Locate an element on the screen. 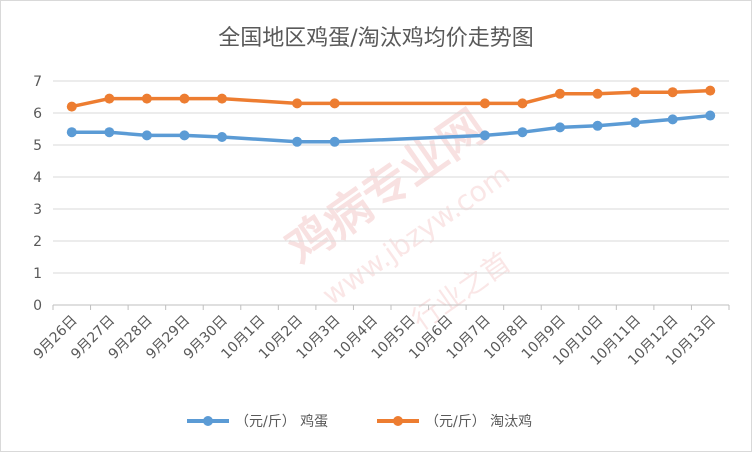 Image resolution: width=752 pixels, height=456 pixels. legend: （元/斤） 鸡蛋 （元/斤） 淘汰鸡 is located at coordinates (359, 421).